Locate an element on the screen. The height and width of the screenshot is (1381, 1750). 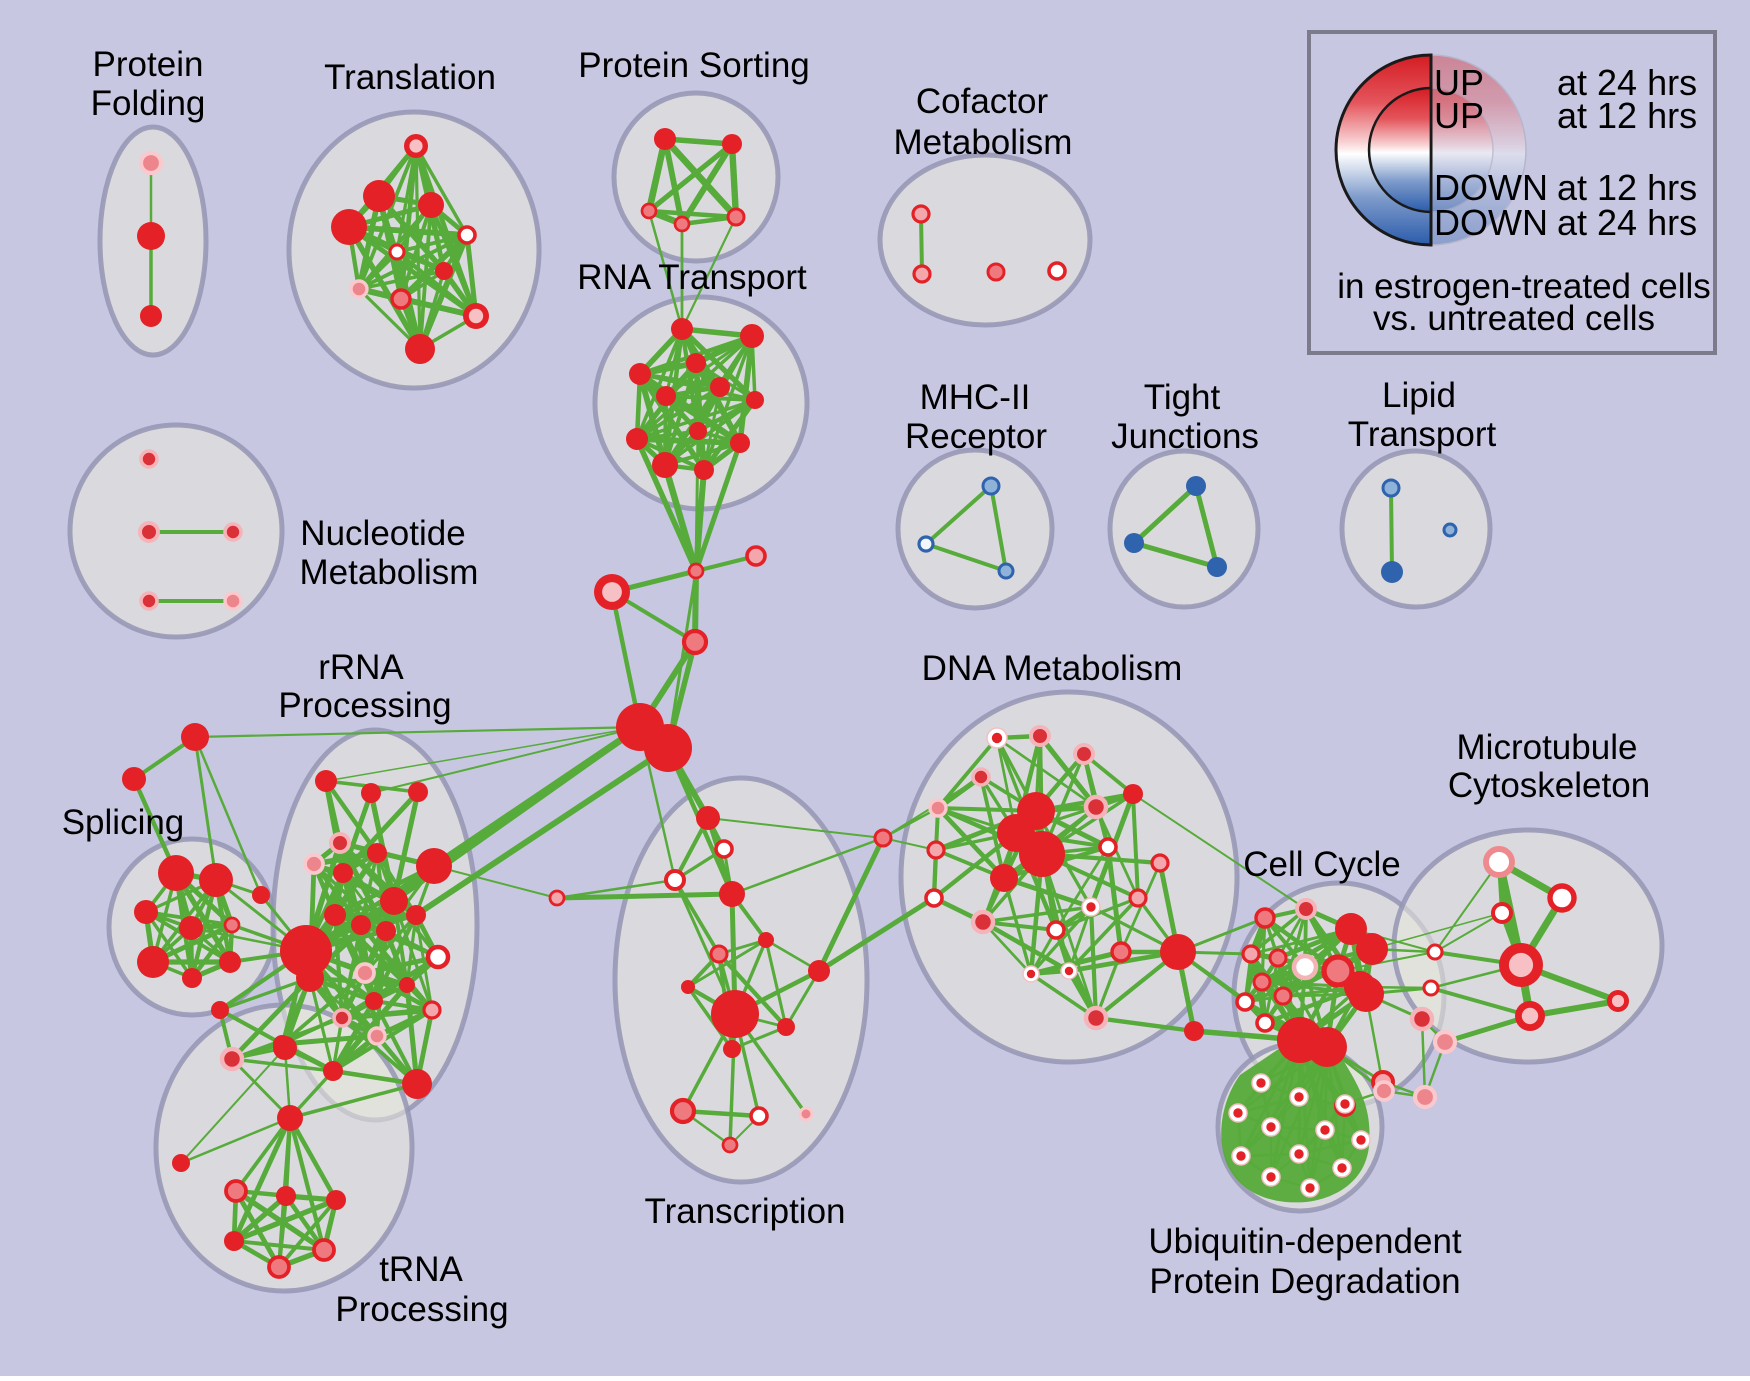
svg-text: Protein Sorting is located at coordinates (694, 65).